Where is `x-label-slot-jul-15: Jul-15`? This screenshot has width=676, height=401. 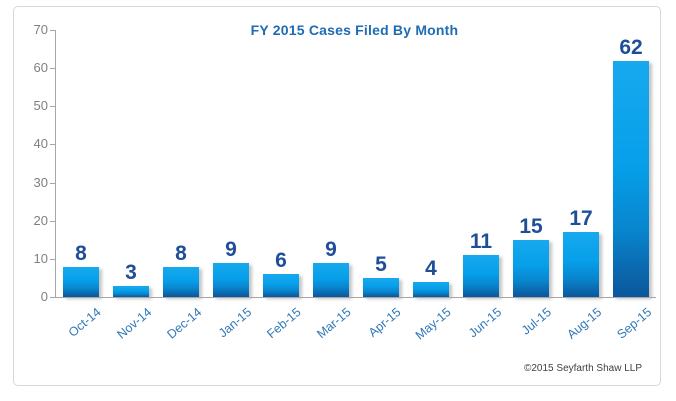
x-label-slot-jul-15: Jul-15 is located at coordinates (531, 335).